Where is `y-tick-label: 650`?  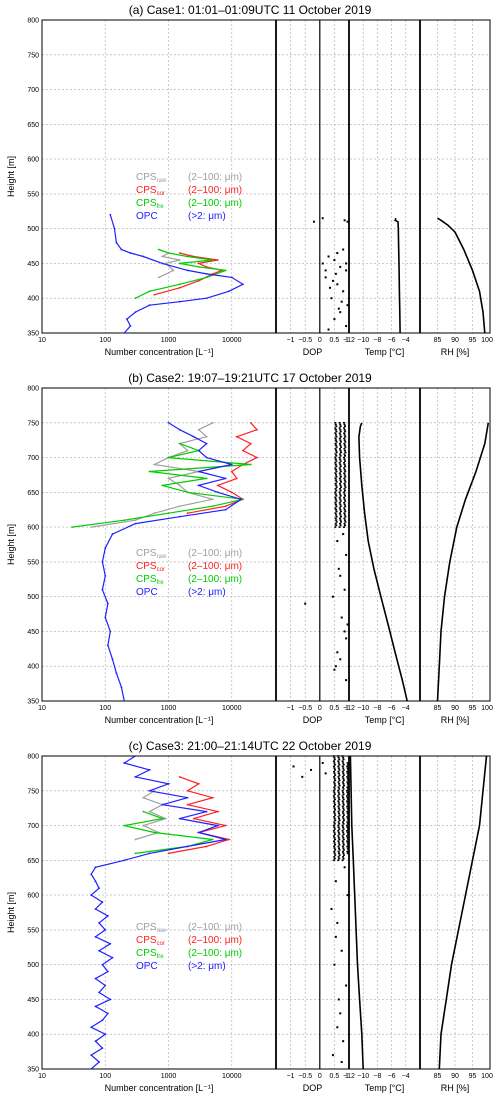
y-tick-label: 650 is located at coordinates (33, 493).